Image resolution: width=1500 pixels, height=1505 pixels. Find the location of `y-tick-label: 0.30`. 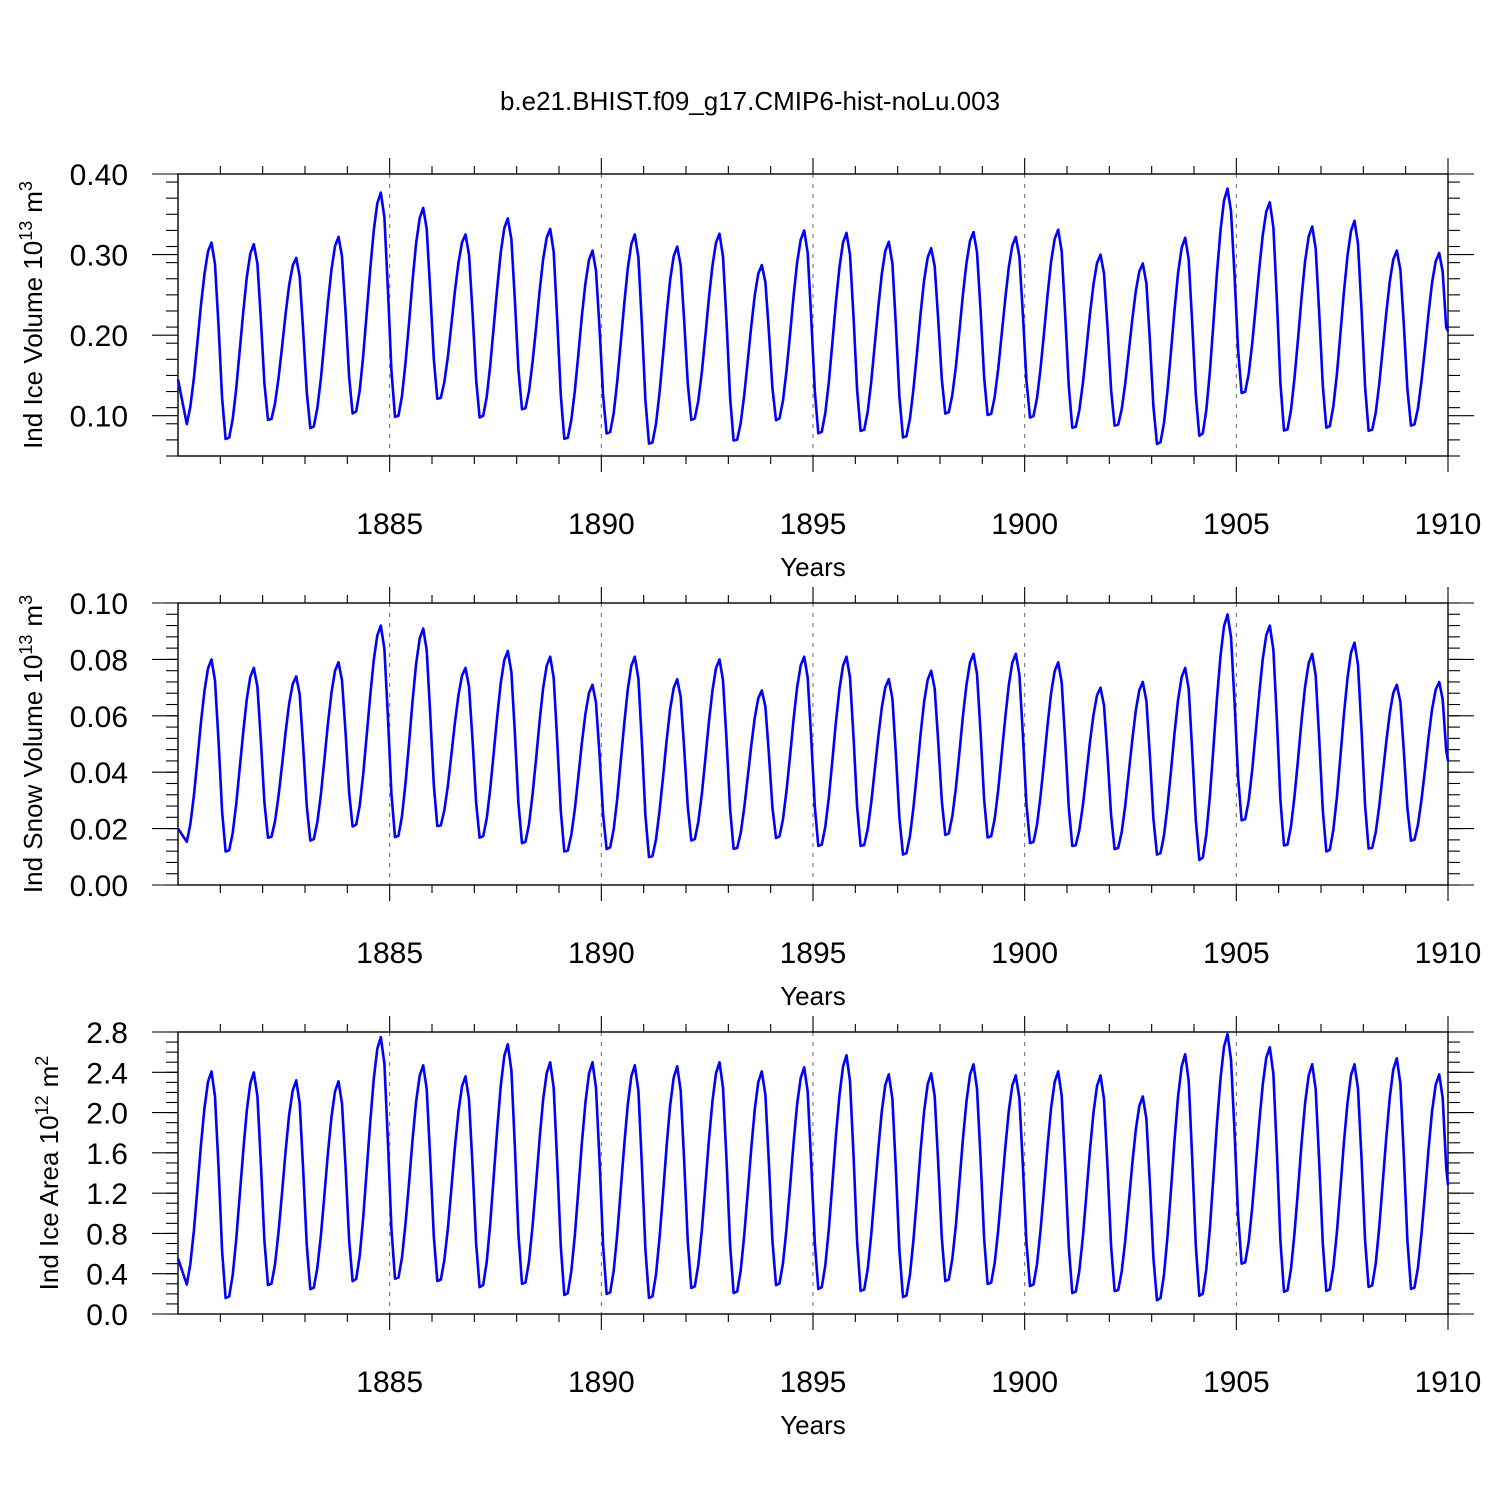

y-tick-label: 0.30 is located at coordinates (99, 256).